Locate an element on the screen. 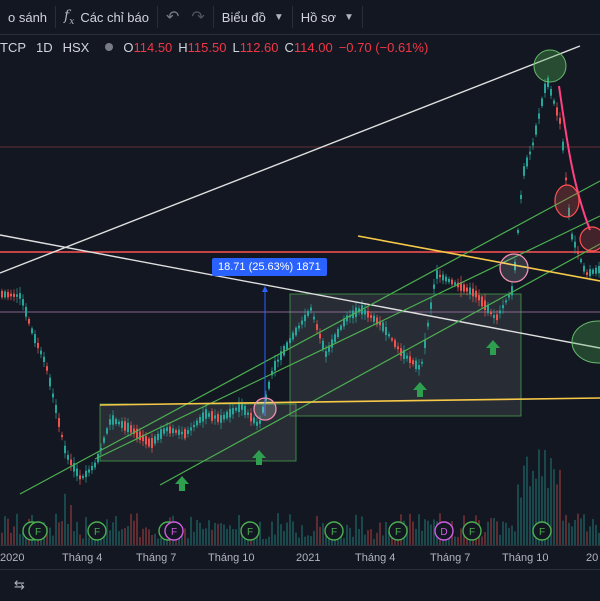 This screenshot has width=600, height=601. curve-line is located at coordinates (574, 158).